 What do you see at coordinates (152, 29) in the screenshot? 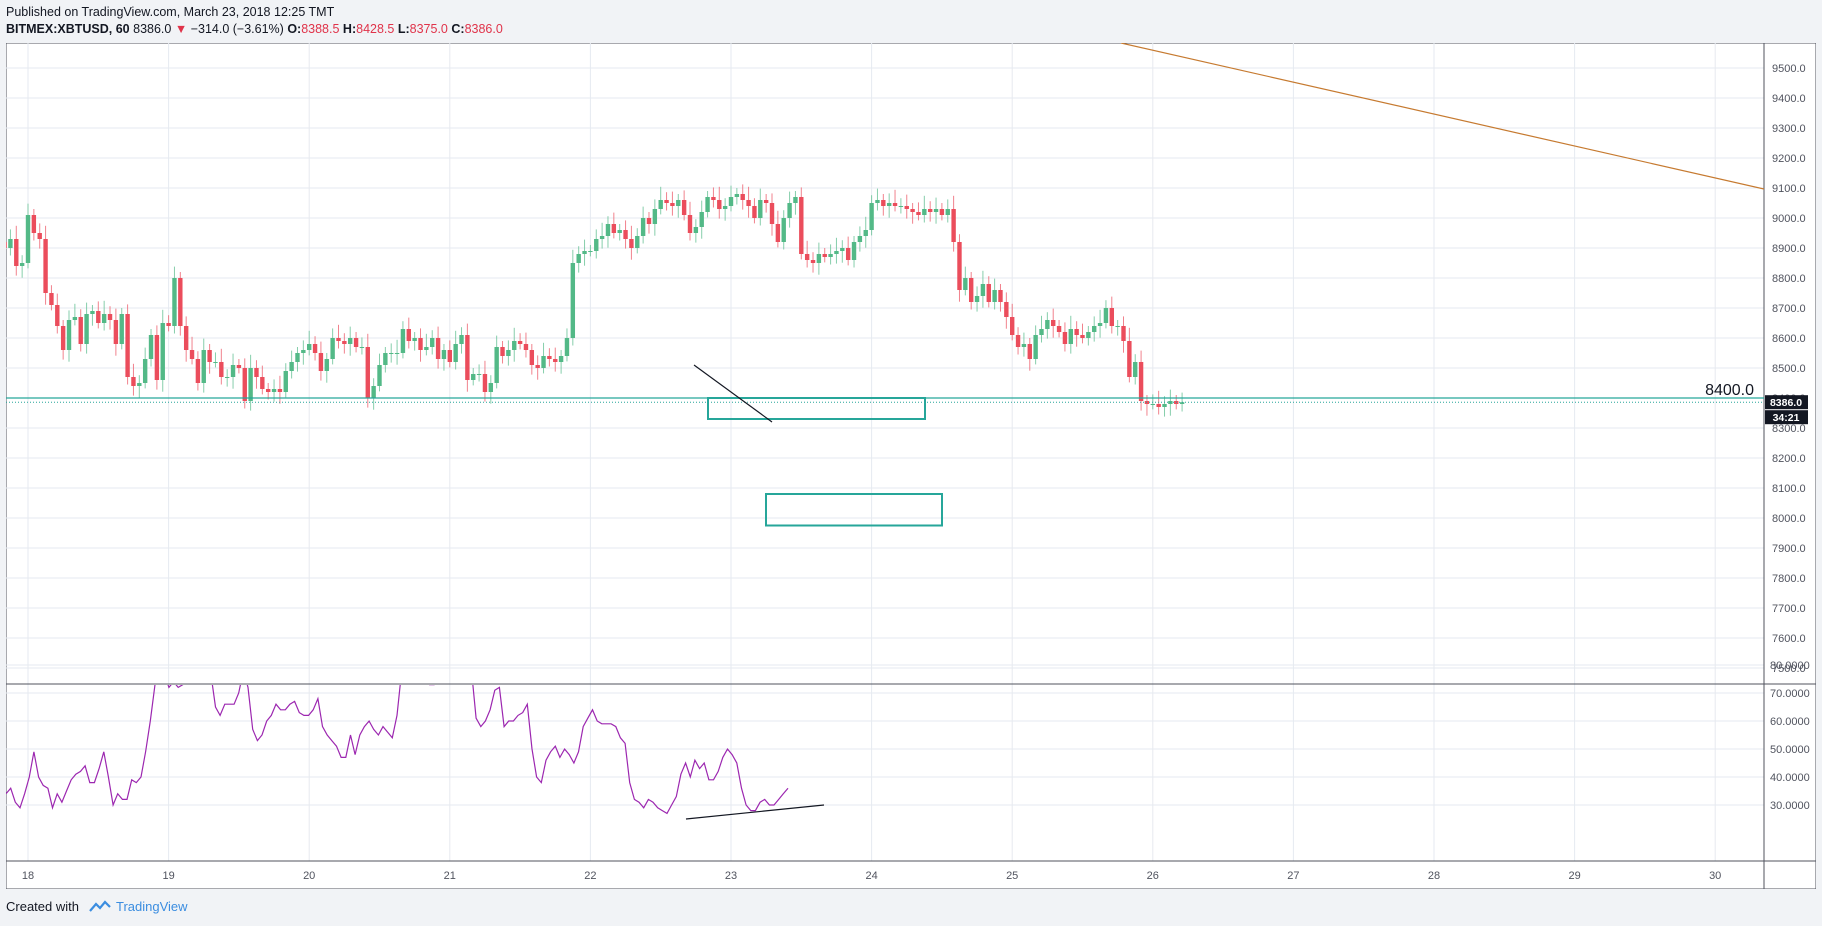
I see `last-price: 8386.0` at bounding box center [152, 29].